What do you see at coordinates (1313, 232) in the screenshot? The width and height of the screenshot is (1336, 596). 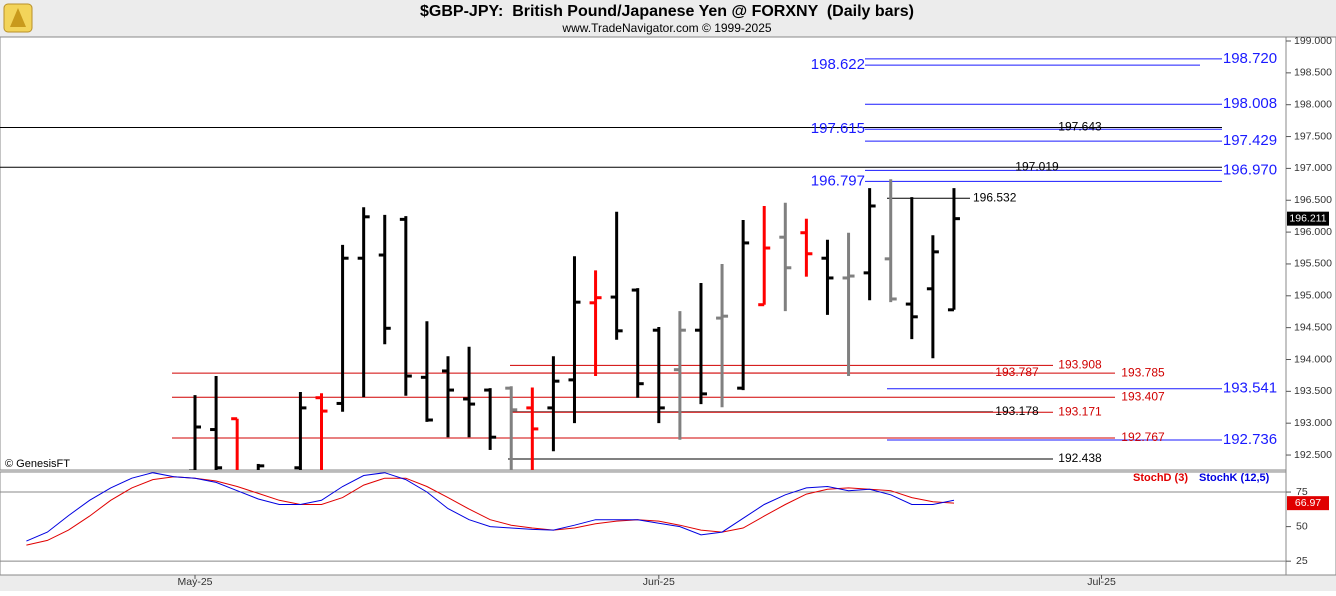 I see `y-tick-label: 196.000` at bounding box center [1313, 232].